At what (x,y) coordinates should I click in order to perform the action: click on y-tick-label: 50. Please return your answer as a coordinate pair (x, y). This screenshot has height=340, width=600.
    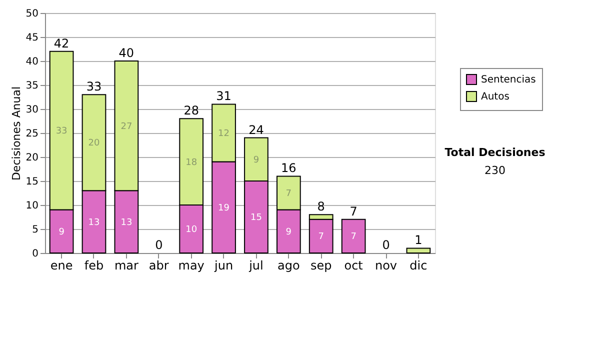
    Looking at the image, I should click on (32, 14).